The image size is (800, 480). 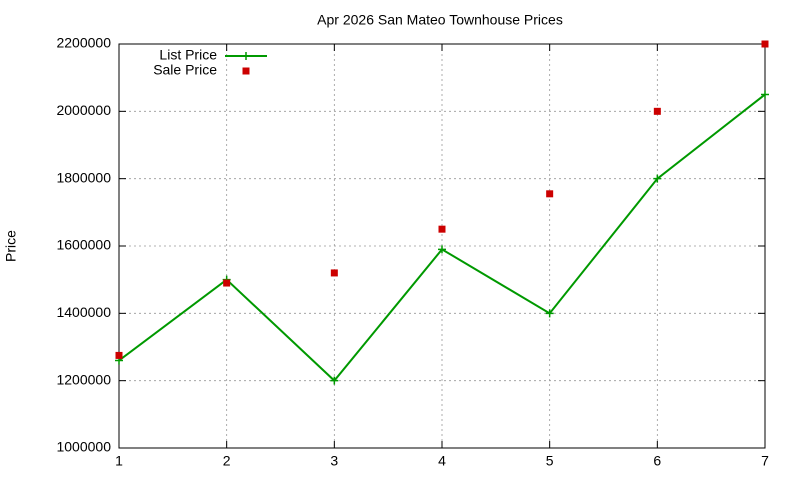 What do you see at coordinates (442, 461) in the screenshot?
I see `x-tick-label: 4` at bounding box center [442, 461].